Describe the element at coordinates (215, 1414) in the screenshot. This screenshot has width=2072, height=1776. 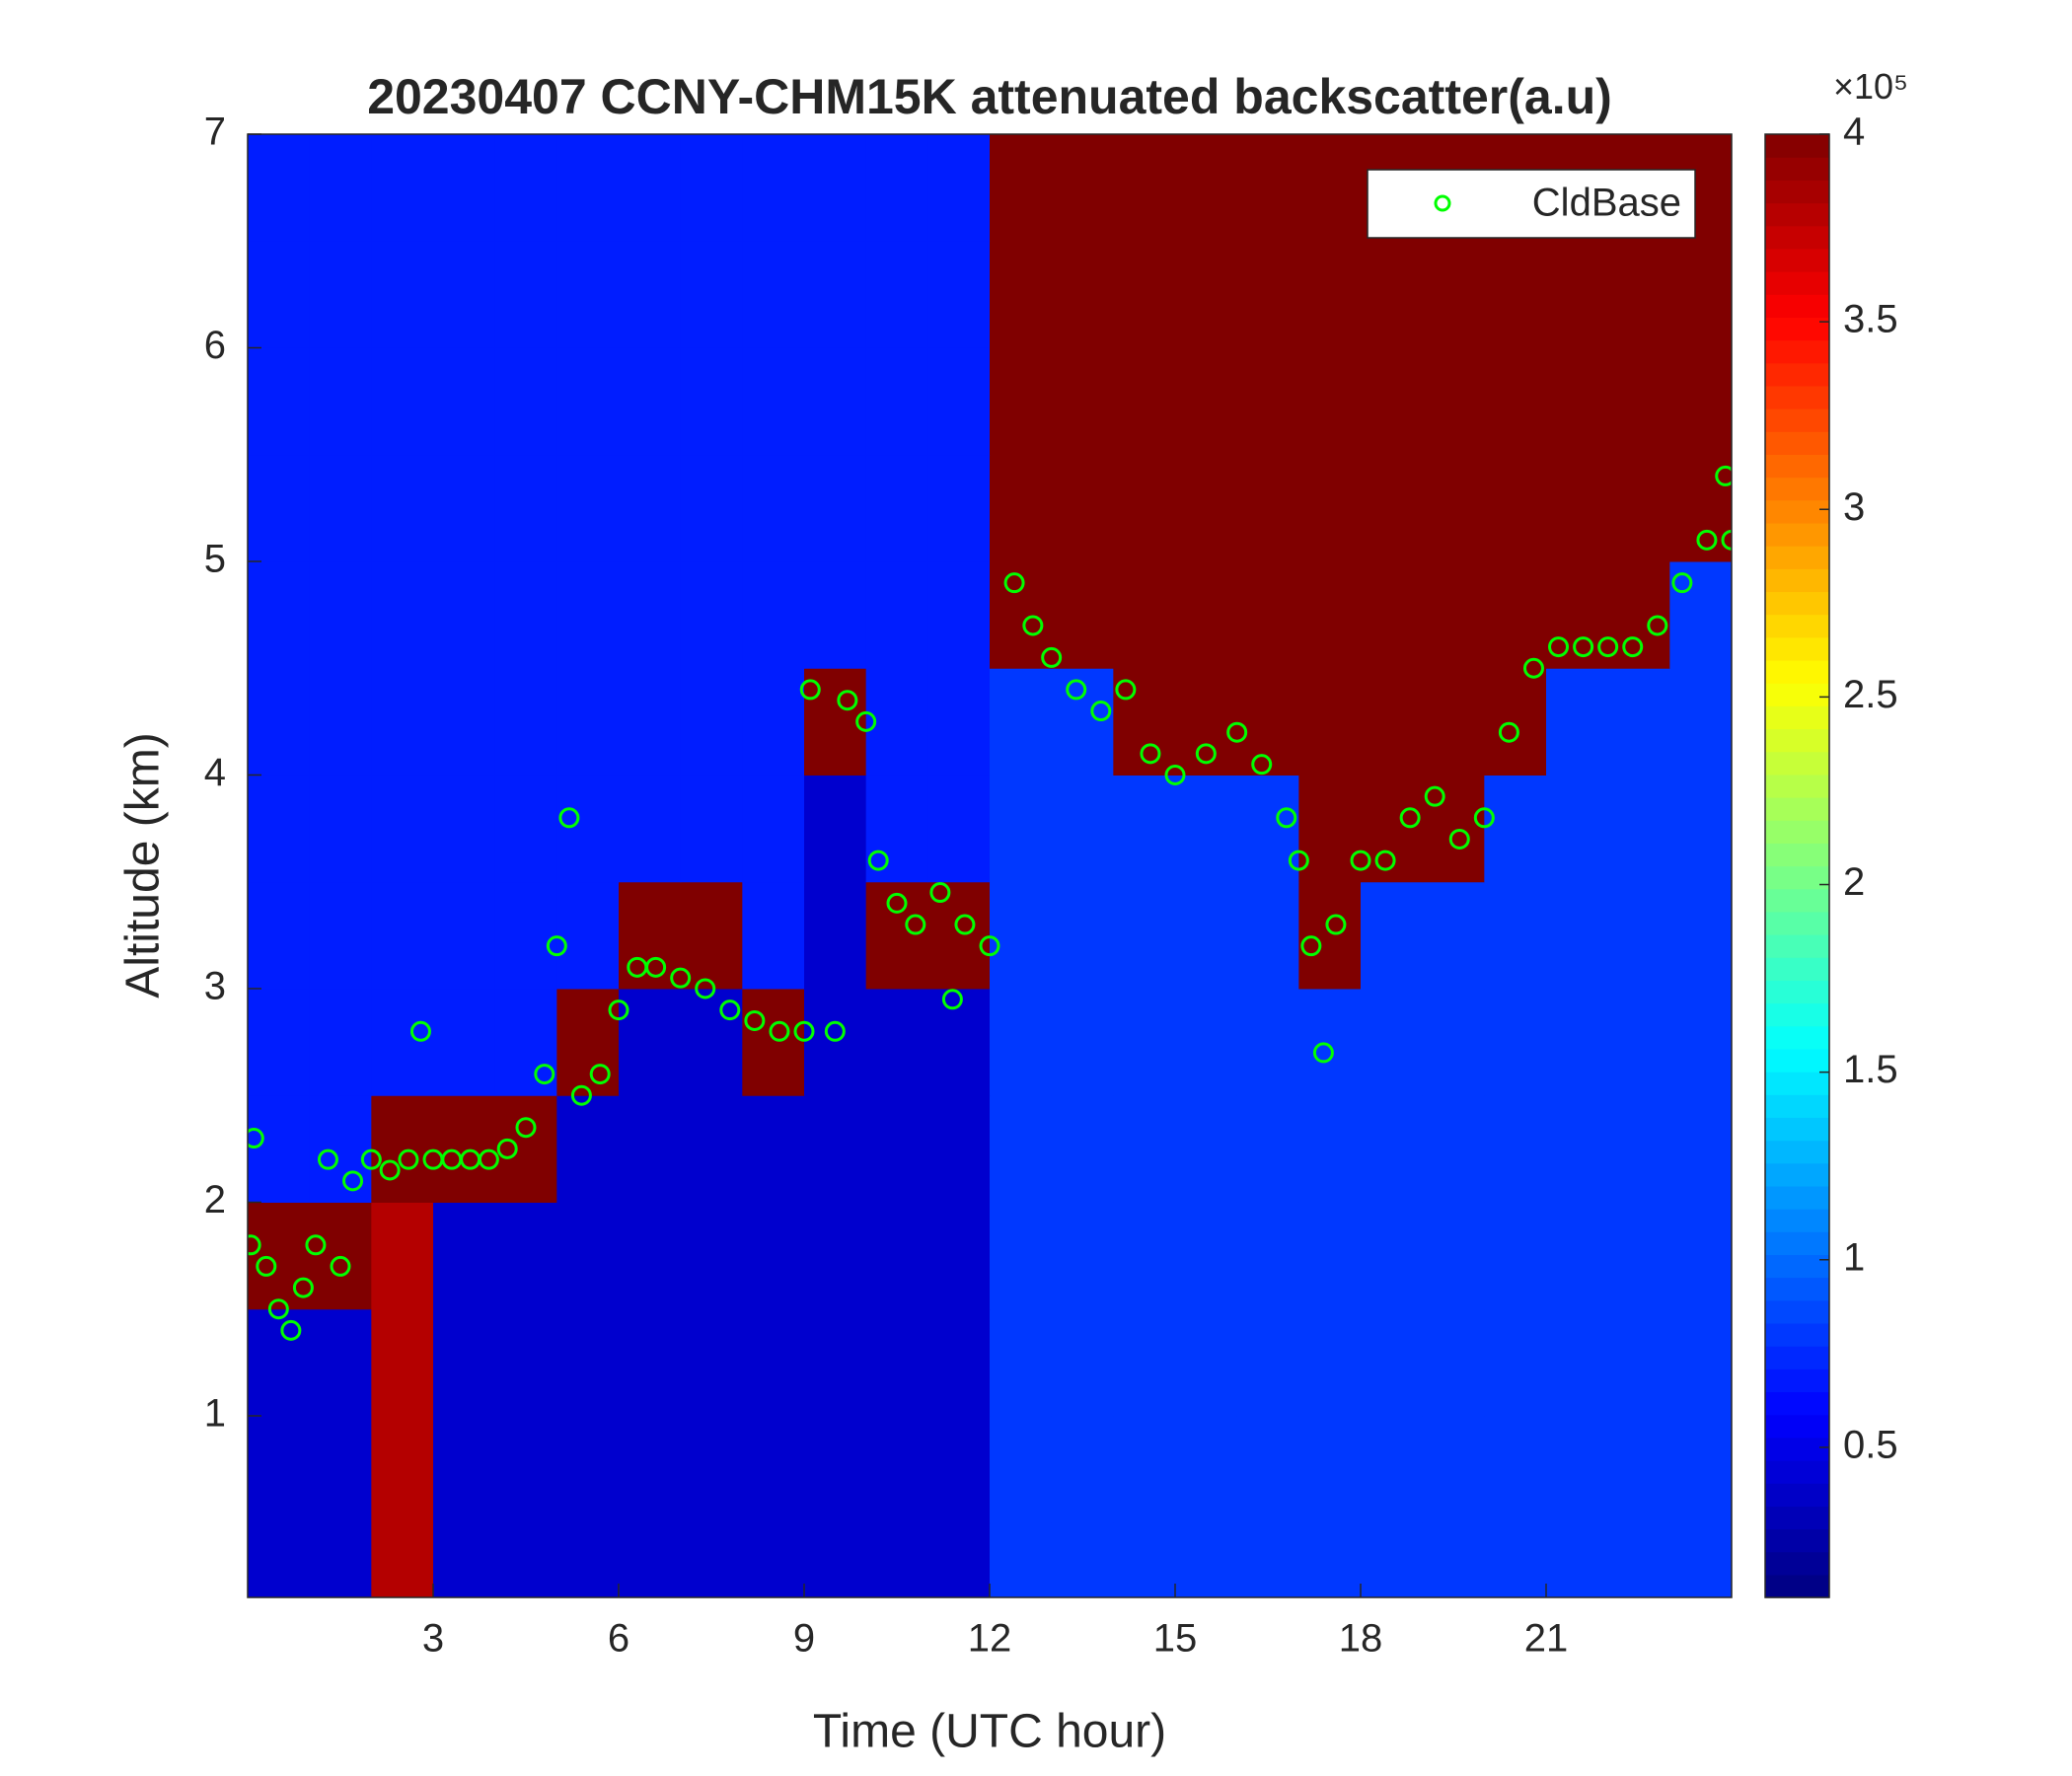
I see `y-tick-label: 1` at that location.